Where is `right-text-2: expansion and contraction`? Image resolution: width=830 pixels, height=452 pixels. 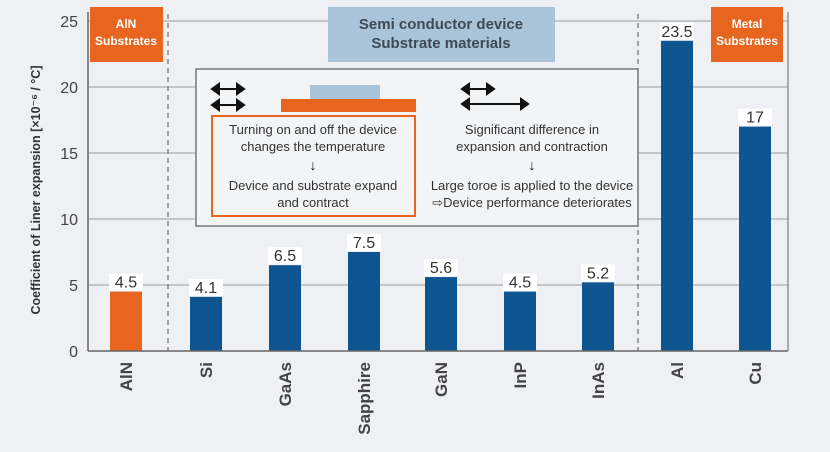 right-text-2: expansion and contraction is located at coordinates (532, 146).